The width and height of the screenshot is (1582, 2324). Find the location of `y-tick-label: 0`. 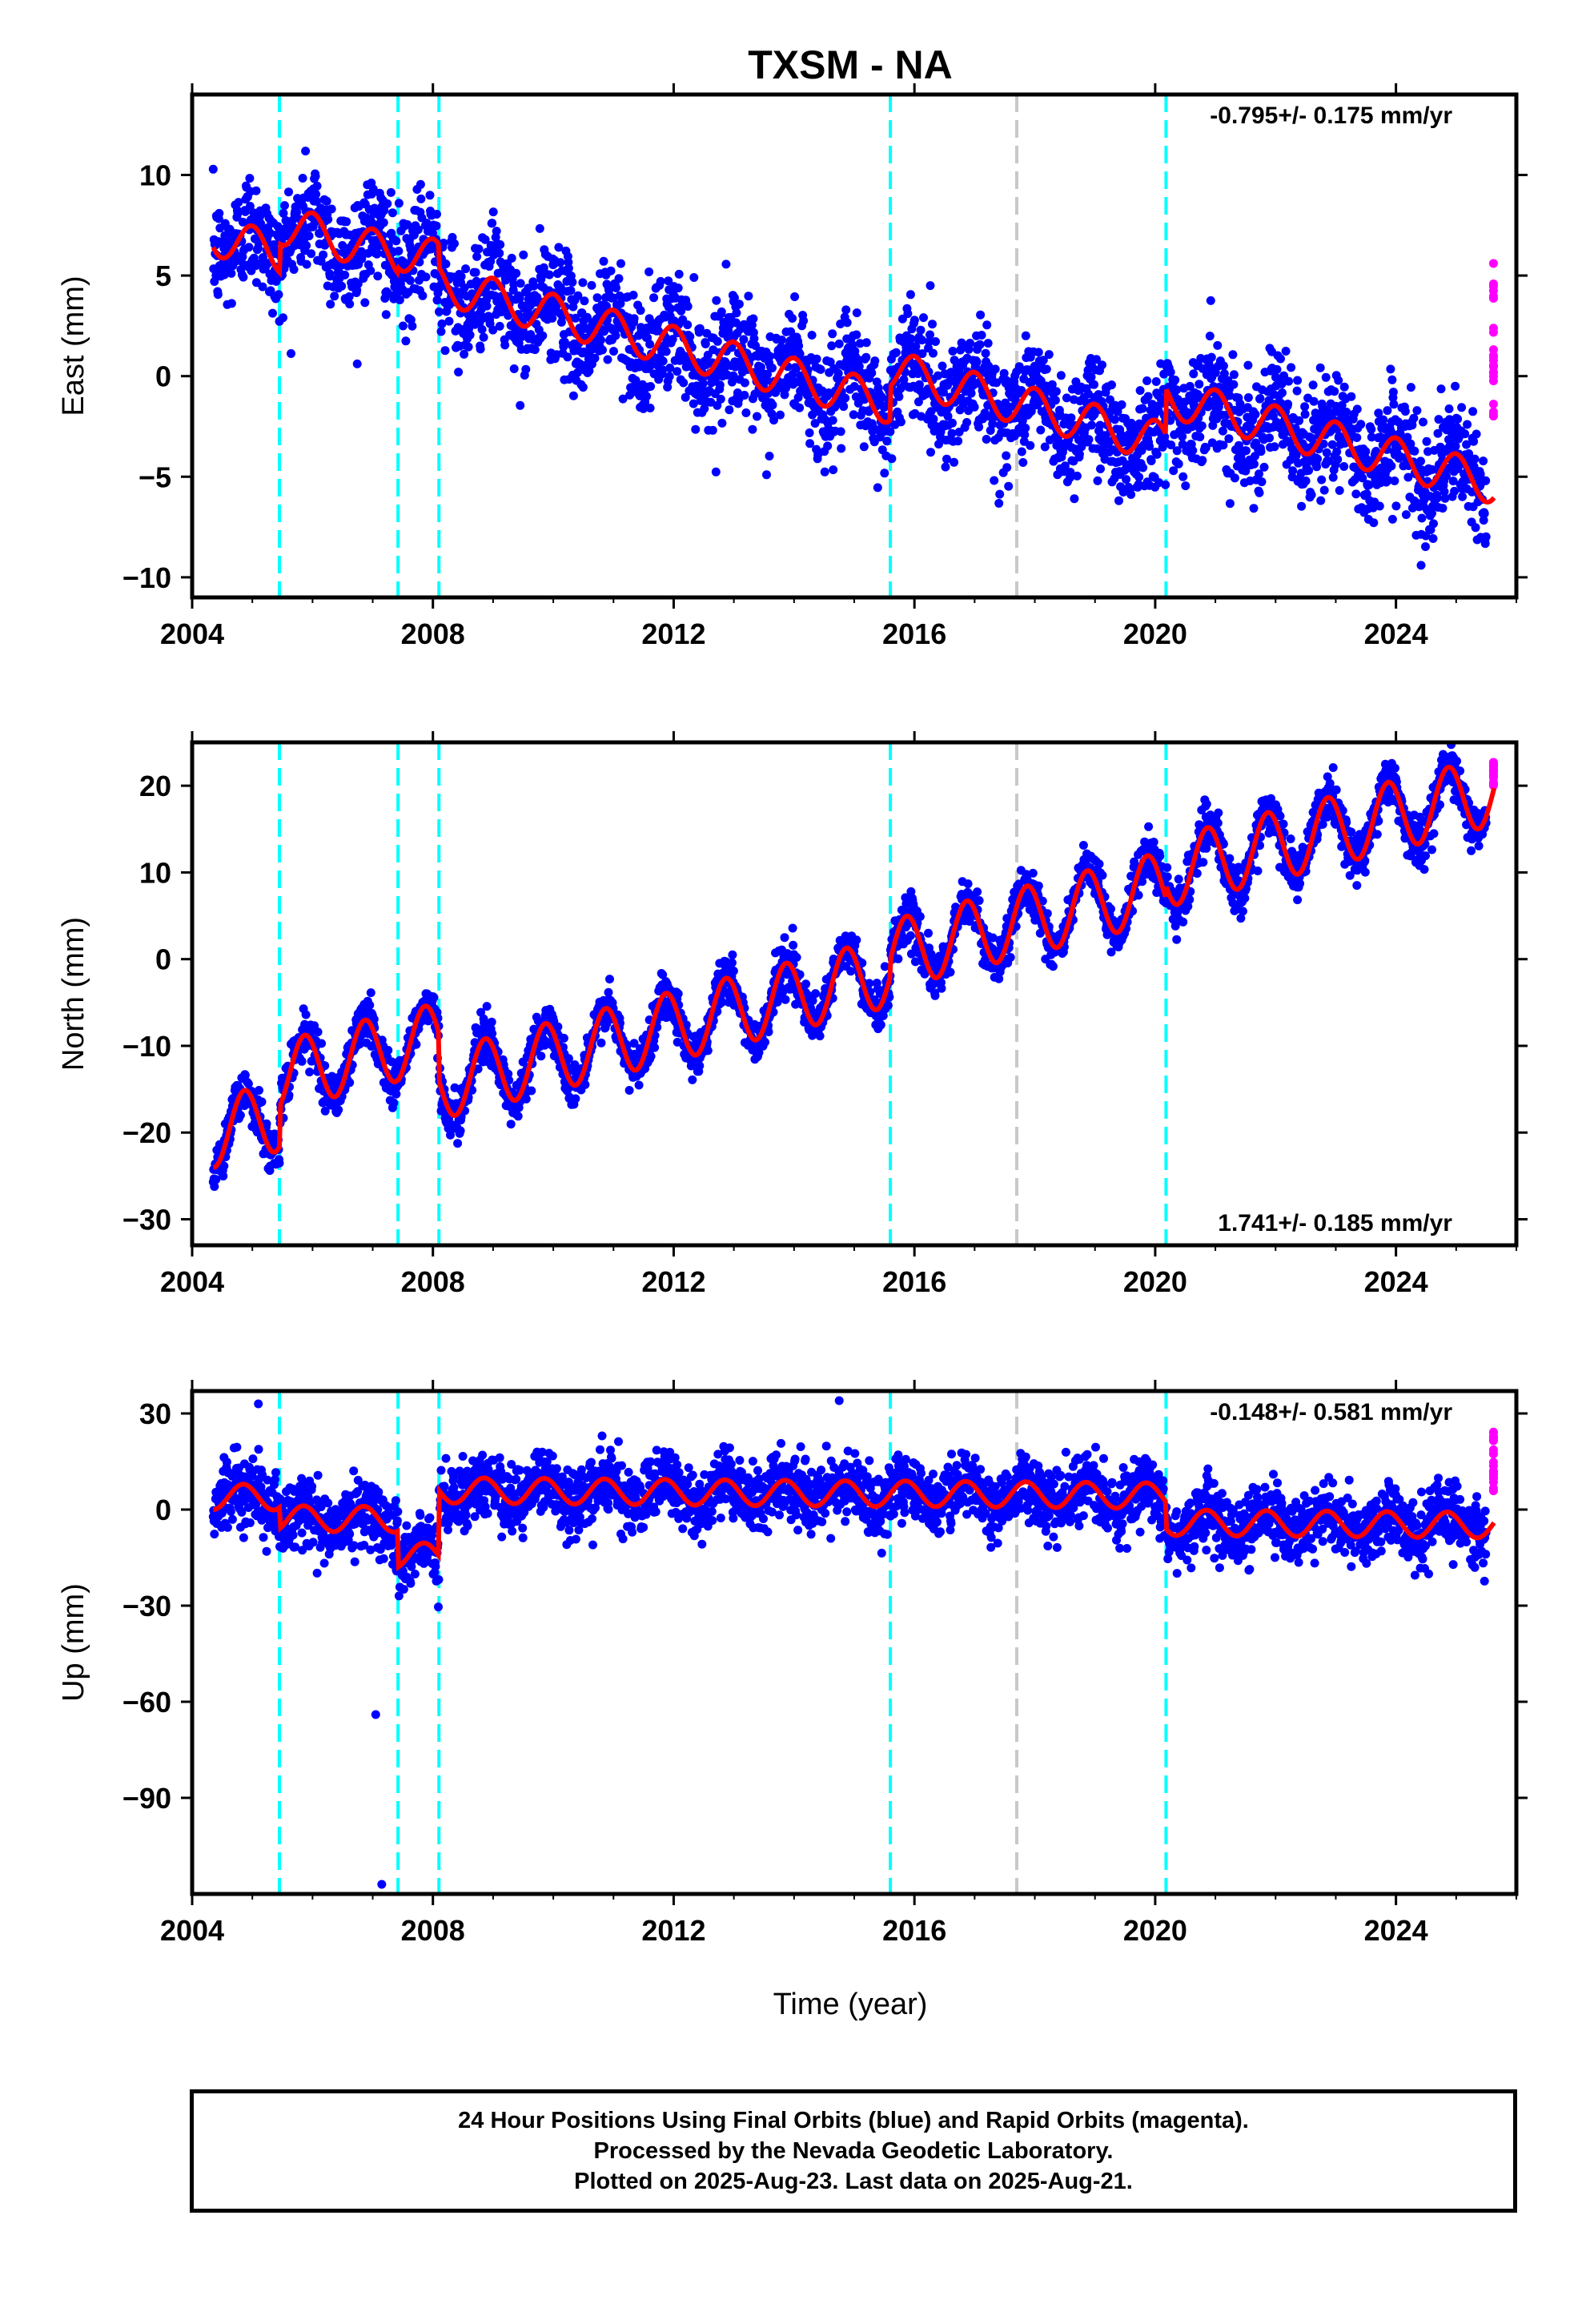

y-tick-label: 0 is located at coordinates (163, 376).